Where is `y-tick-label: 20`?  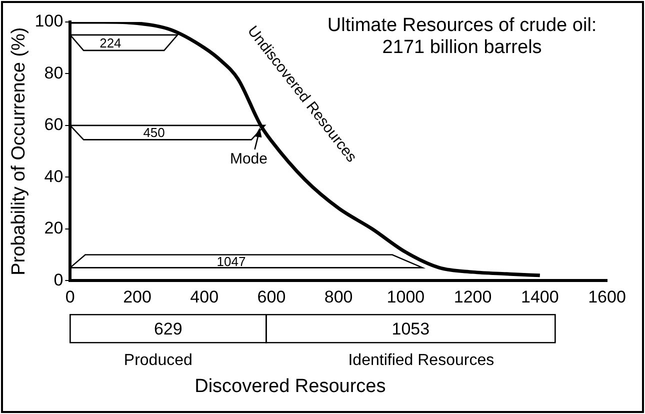 y-tick-label: 20 is located at coordinates (54, 228).